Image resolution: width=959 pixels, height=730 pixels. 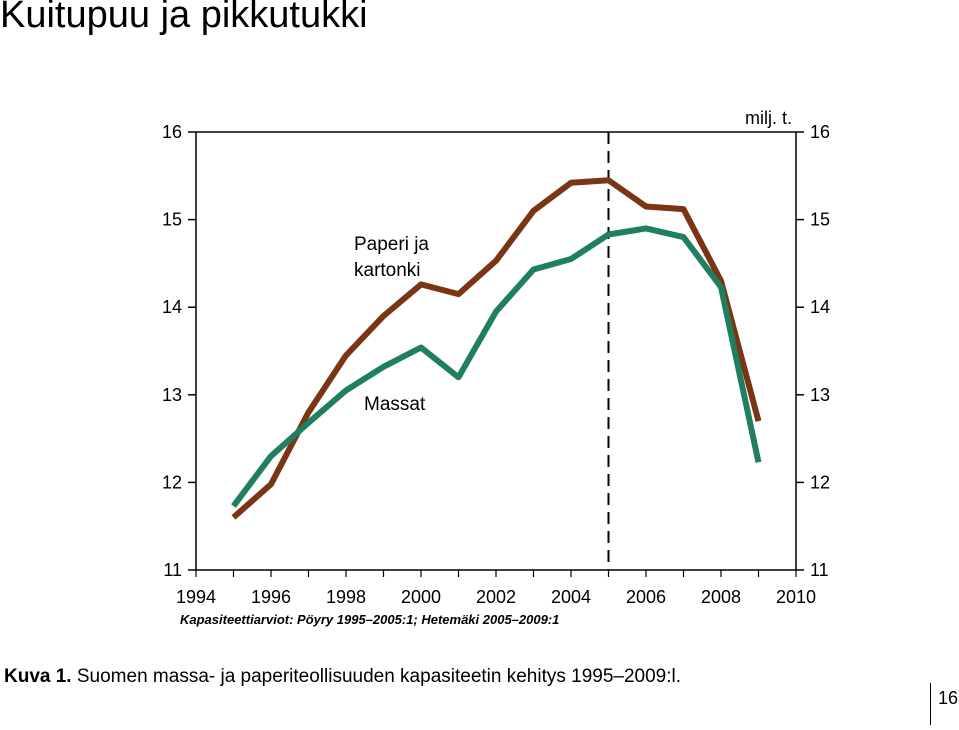 I want to click on y-tick-label-right: 11, so click(x=819, y=570).